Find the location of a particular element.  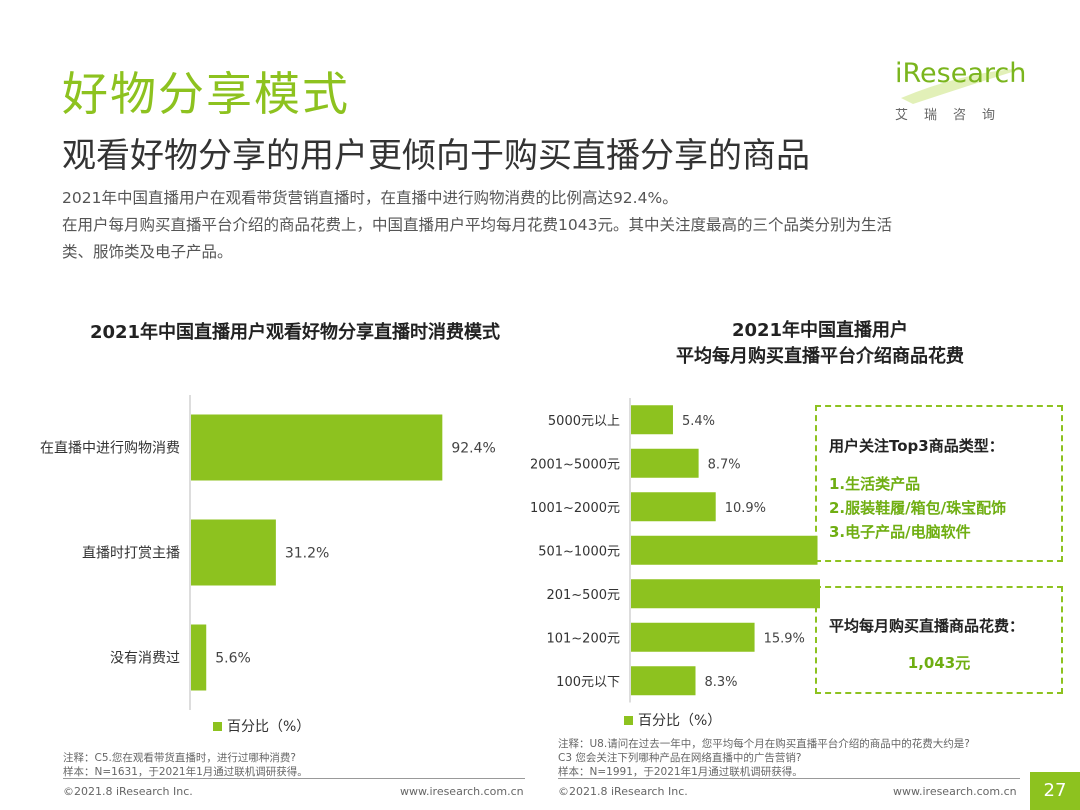

right-note-3: 样本：N=1991，于2021年1月通过联机调研获得。 is located at coordinates (680, 772).